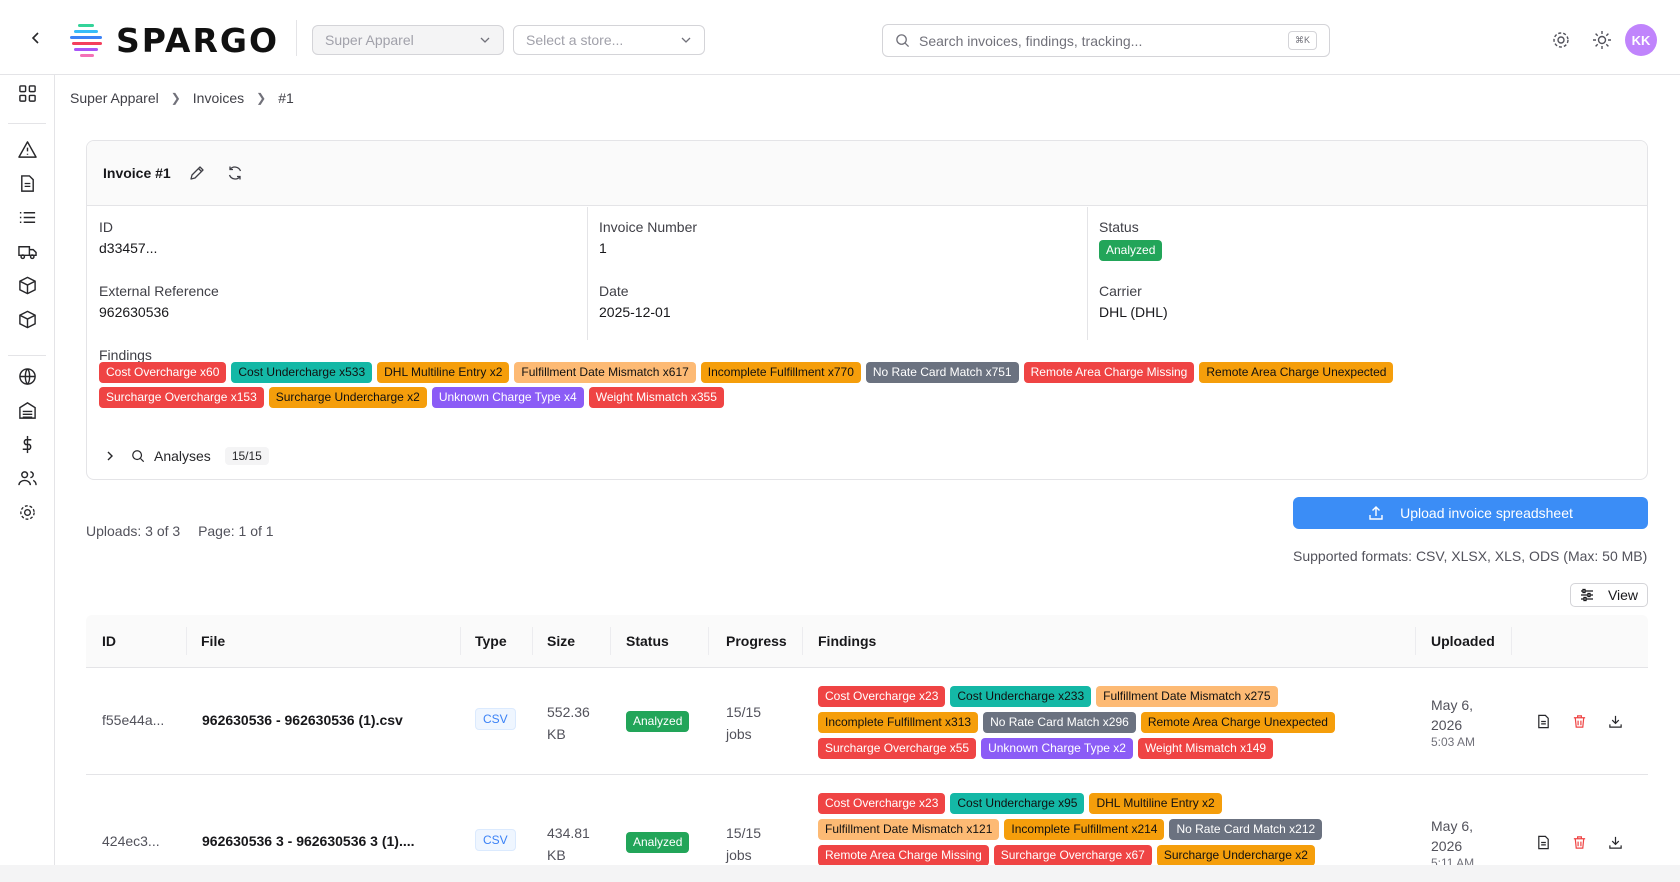 The width and height of the screenshot is (1680, 882). Describe the element at coordinates (942, 372) in the screenshot. I see `finding-badge: No Rate Card Match x751` at that location.